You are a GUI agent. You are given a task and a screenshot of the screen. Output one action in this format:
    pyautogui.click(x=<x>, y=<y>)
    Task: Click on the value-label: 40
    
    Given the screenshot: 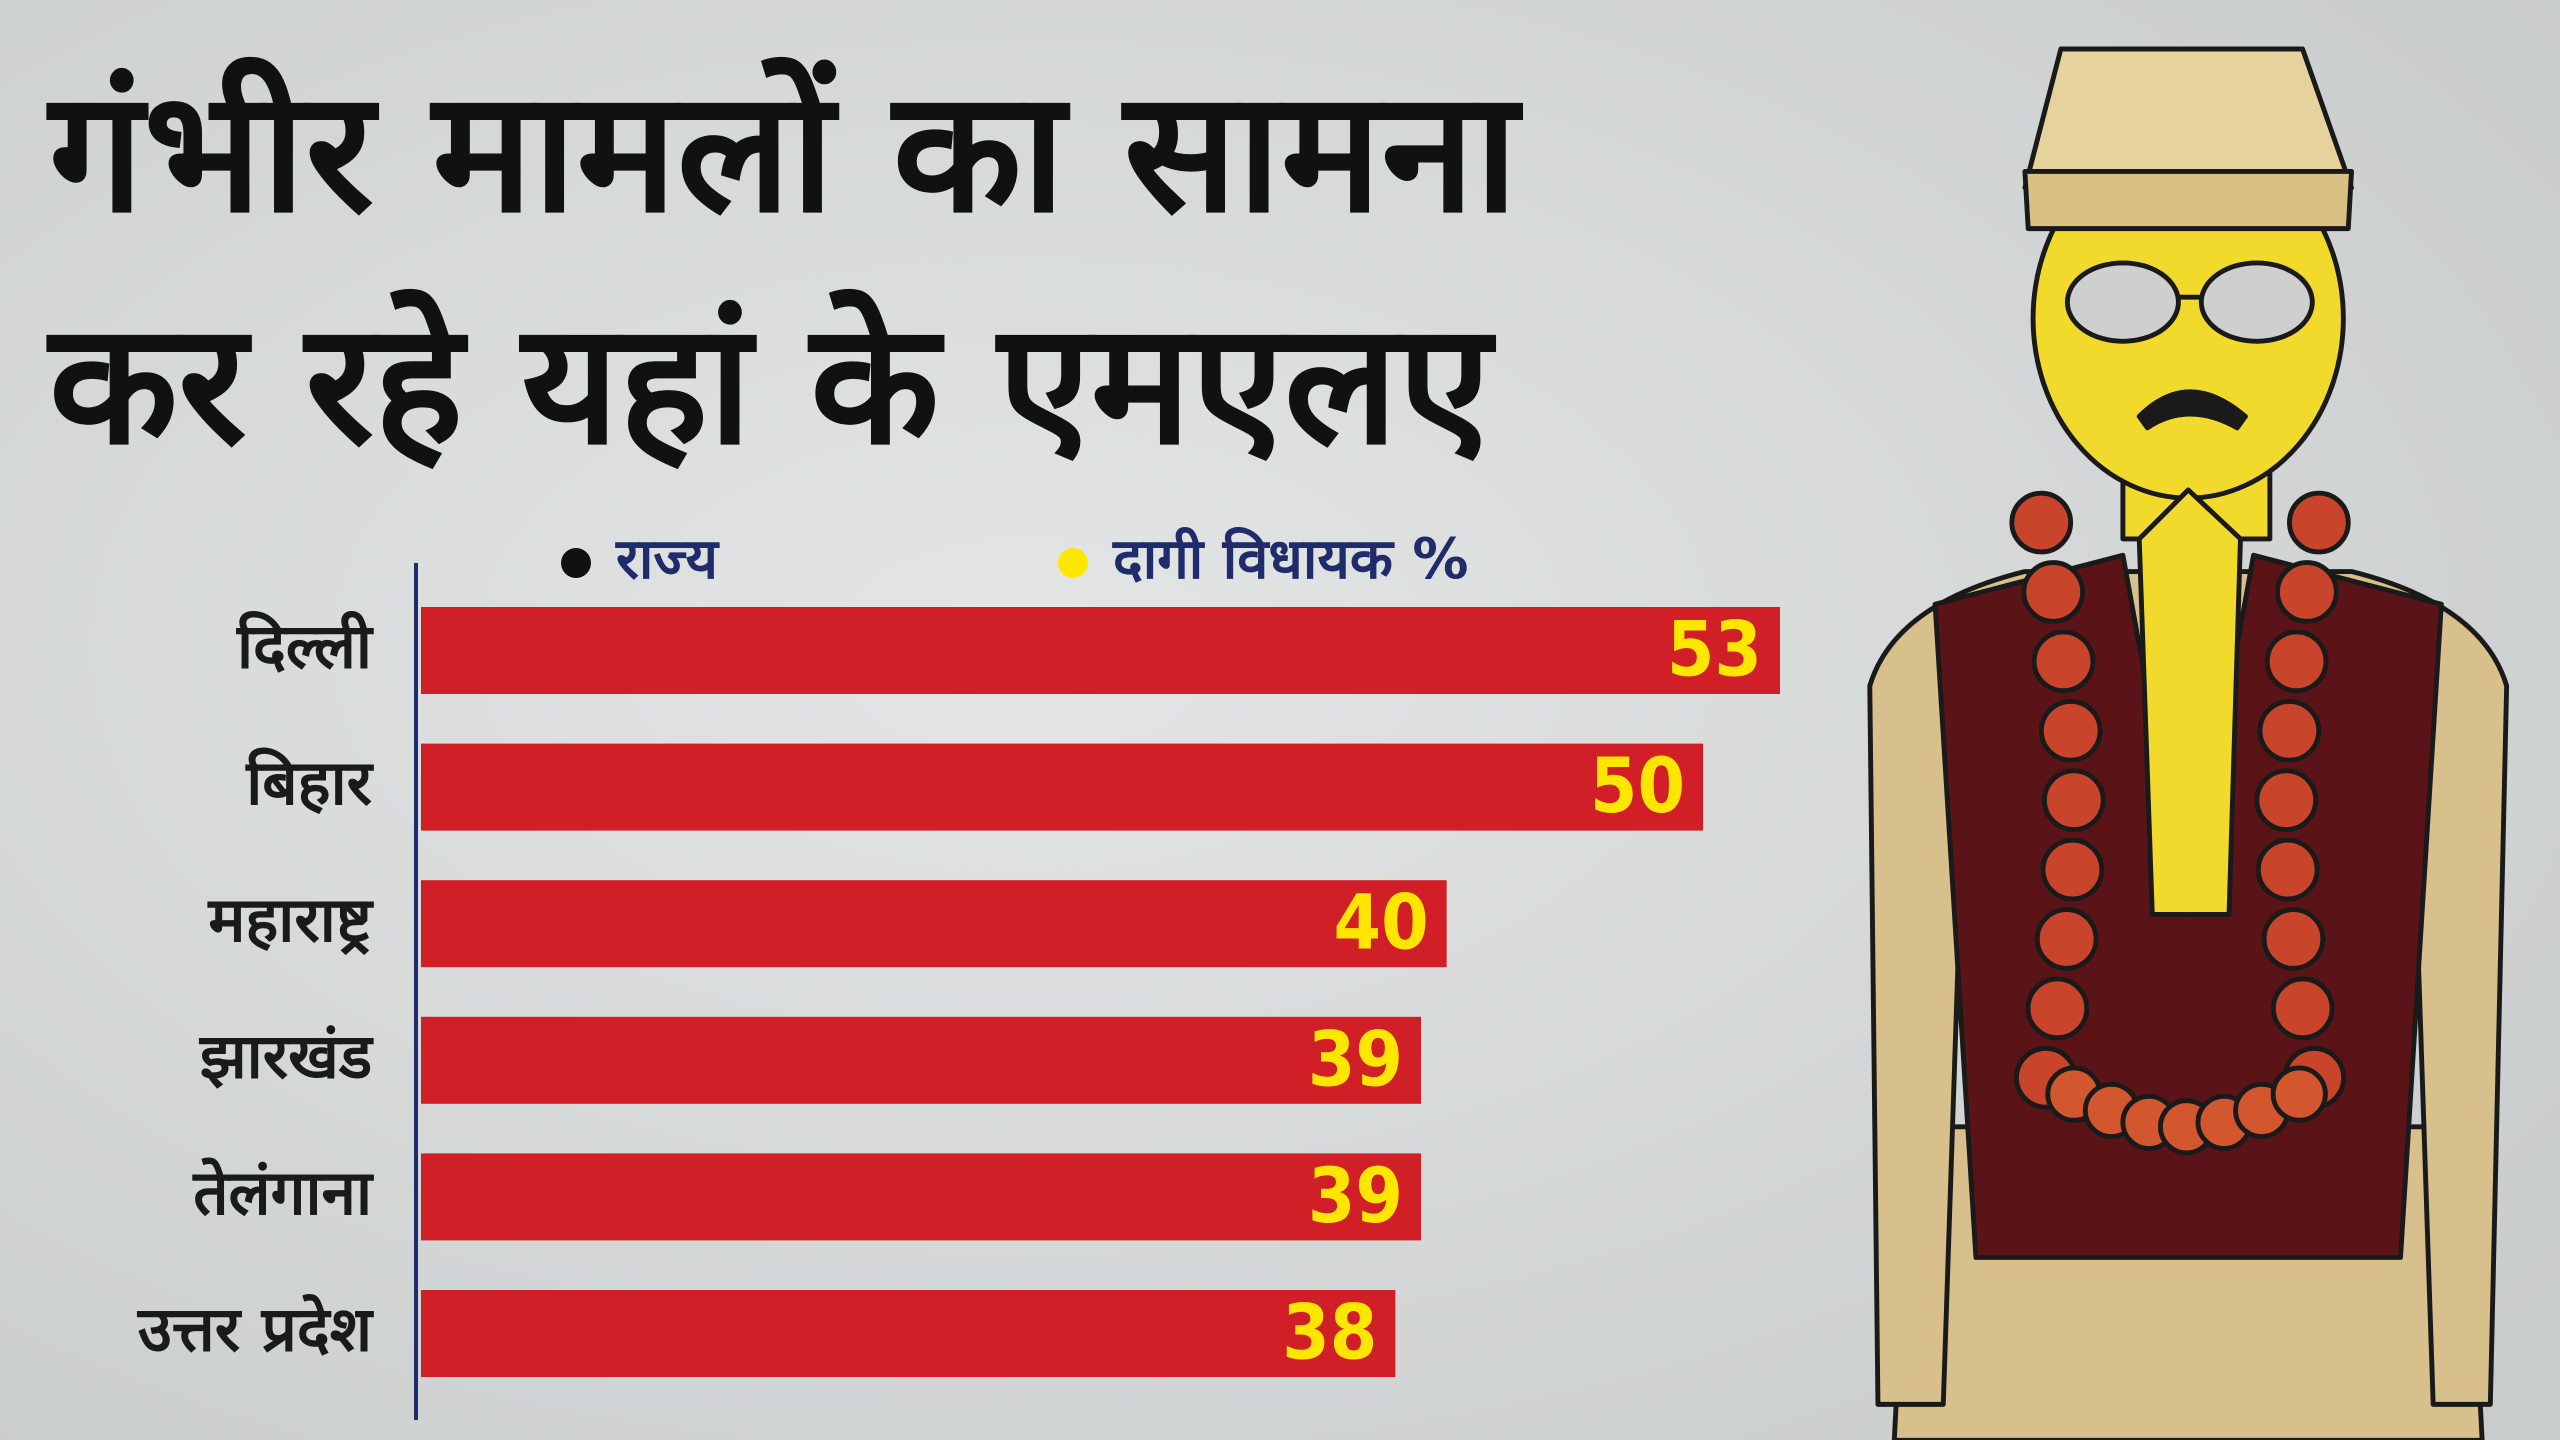 What is the action you would take?
    pyautogui.click(x=1381, y=922)
    